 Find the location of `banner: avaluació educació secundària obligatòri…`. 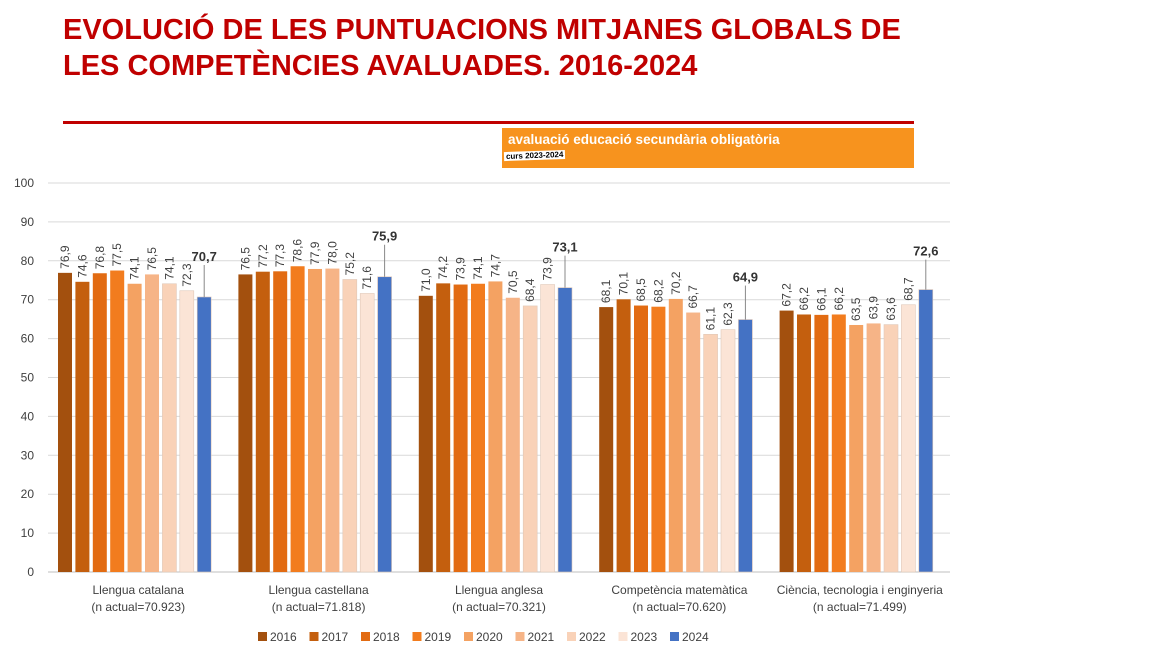

banner: avaluació educació secundària obligatòri… is located at coordinates (708, 148).